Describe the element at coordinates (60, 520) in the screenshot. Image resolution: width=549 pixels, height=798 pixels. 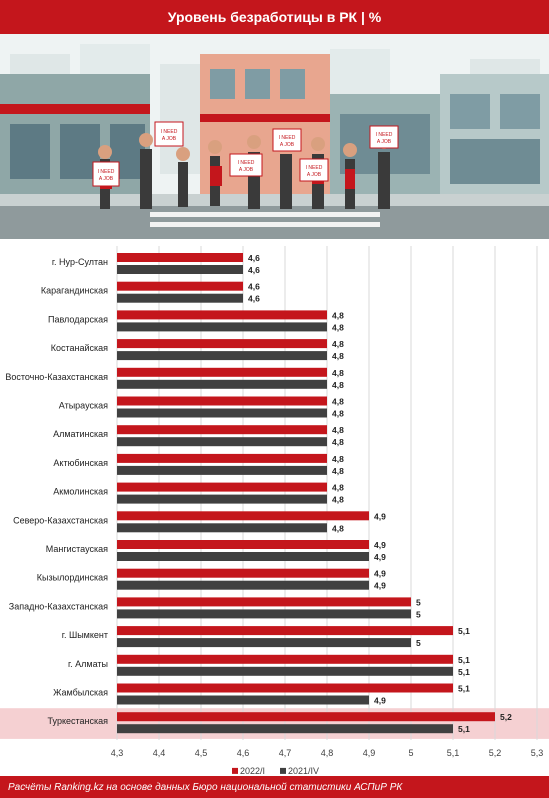
I see `category-label: Северо-Казахстанская` at that location.